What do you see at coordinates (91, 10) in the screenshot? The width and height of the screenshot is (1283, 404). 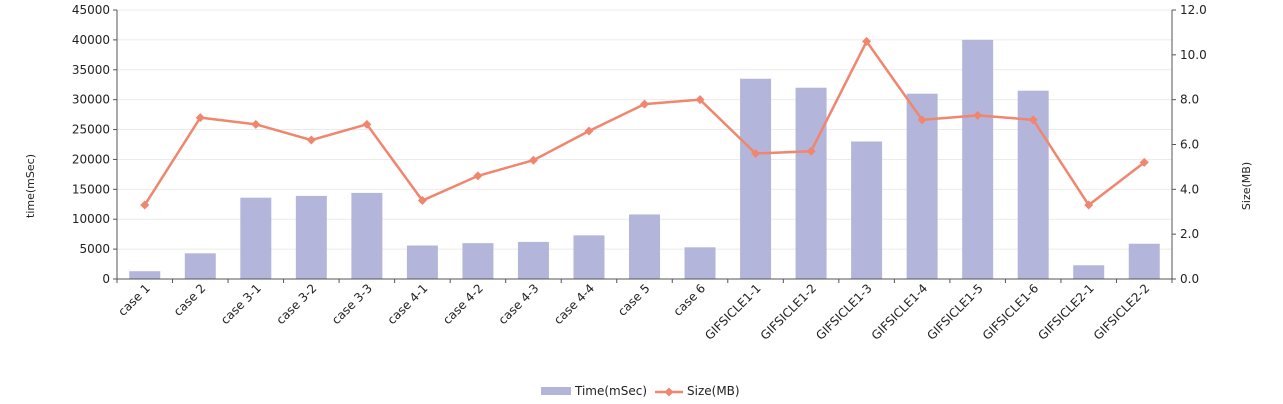 I see `left-tick-label-9: 45000` at bounding box center [91, 10].